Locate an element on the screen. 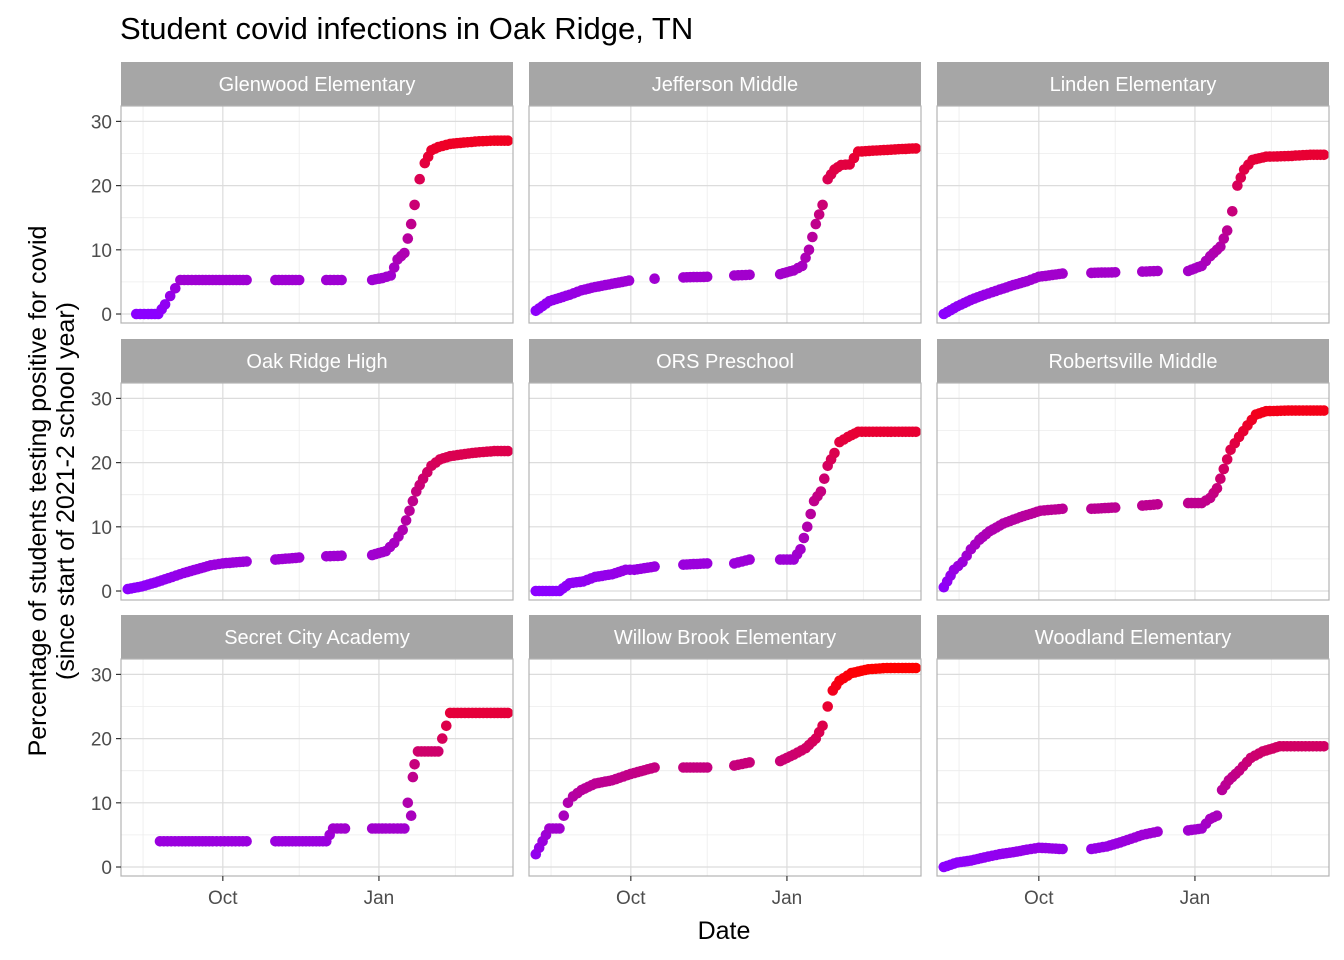  facet-panel: Secret City Academy 0 10 20 30 Oct Jan is located at coordinates (302, 762).